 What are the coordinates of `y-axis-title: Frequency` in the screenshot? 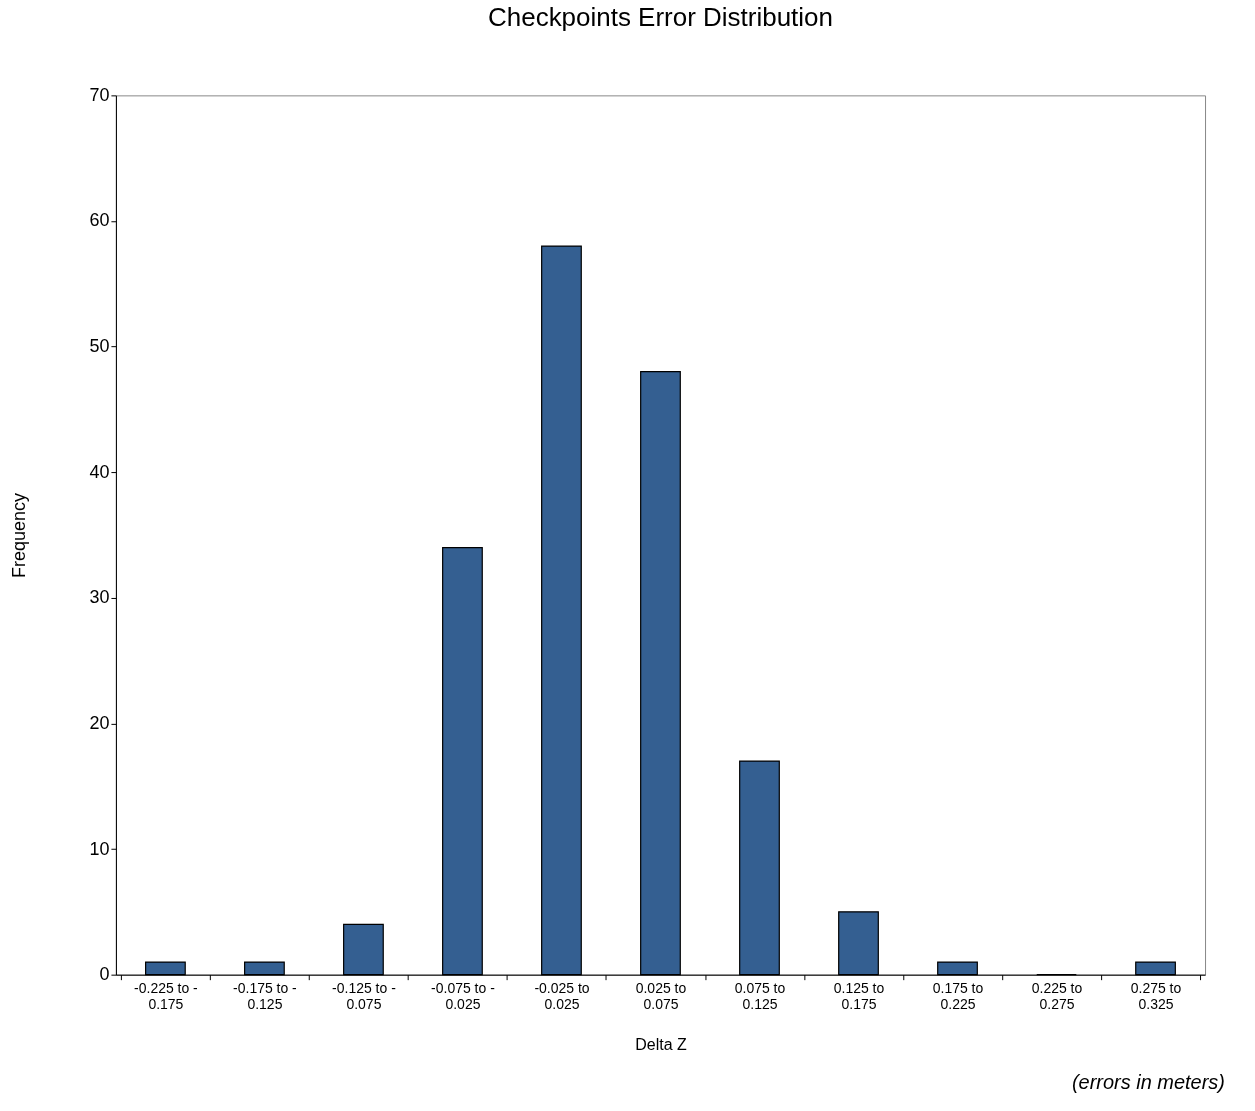 It's located at (19, 535).